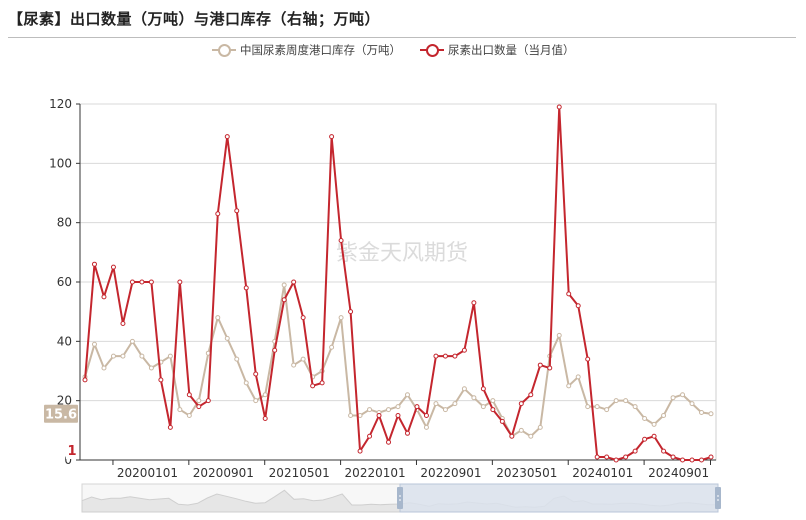  What do you see at coordinates (64, 341) in the screenshot?
I see `y-tick-label: 40` at bounding box center [64, 341].